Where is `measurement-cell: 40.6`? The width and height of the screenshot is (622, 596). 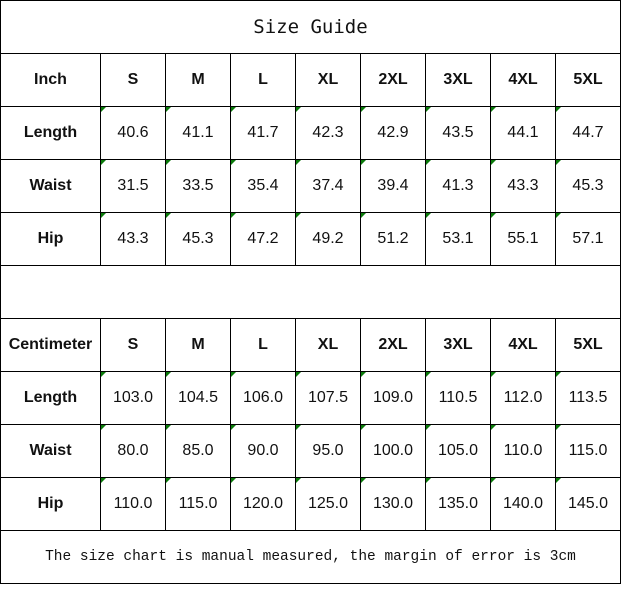 measurement-cell: 40.6 is located at coordinates (133, 133).